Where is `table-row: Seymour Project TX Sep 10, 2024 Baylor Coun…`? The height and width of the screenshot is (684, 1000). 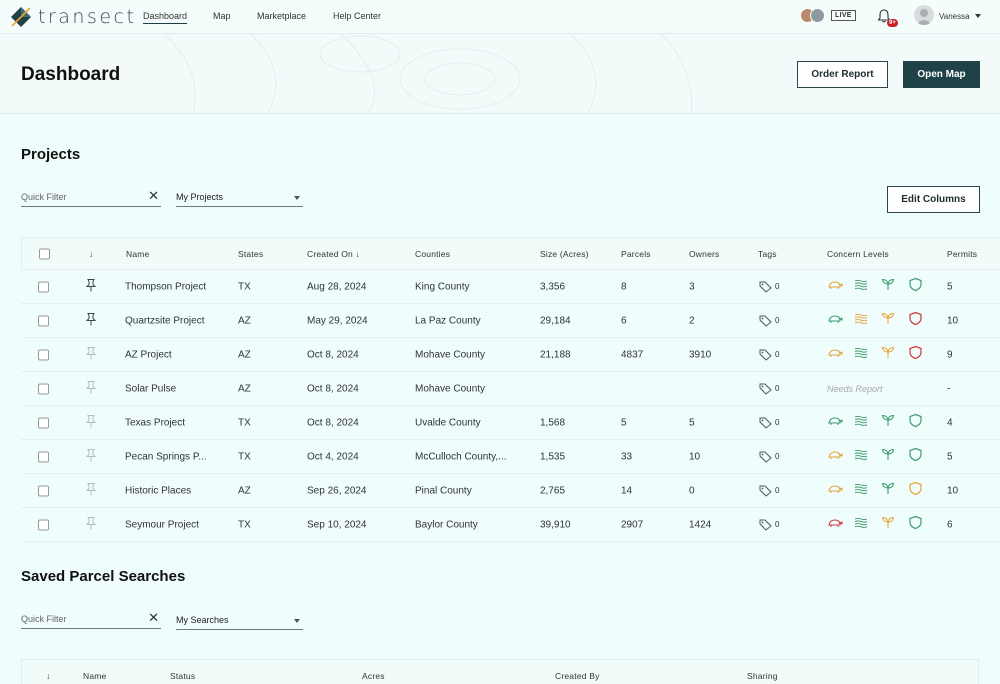 table-row: Seymour Project TX Sep 10, 2024 Baylor Coun… is located at coordinates (510, 525).